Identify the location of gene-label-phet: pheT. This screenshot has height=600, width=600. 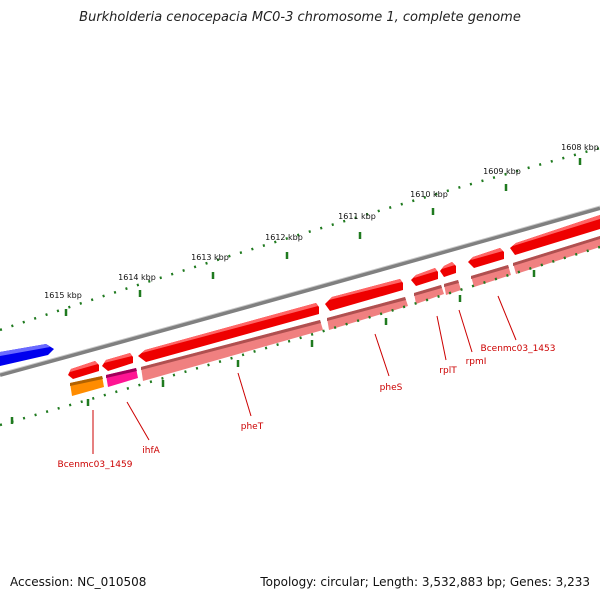
(252, 427).